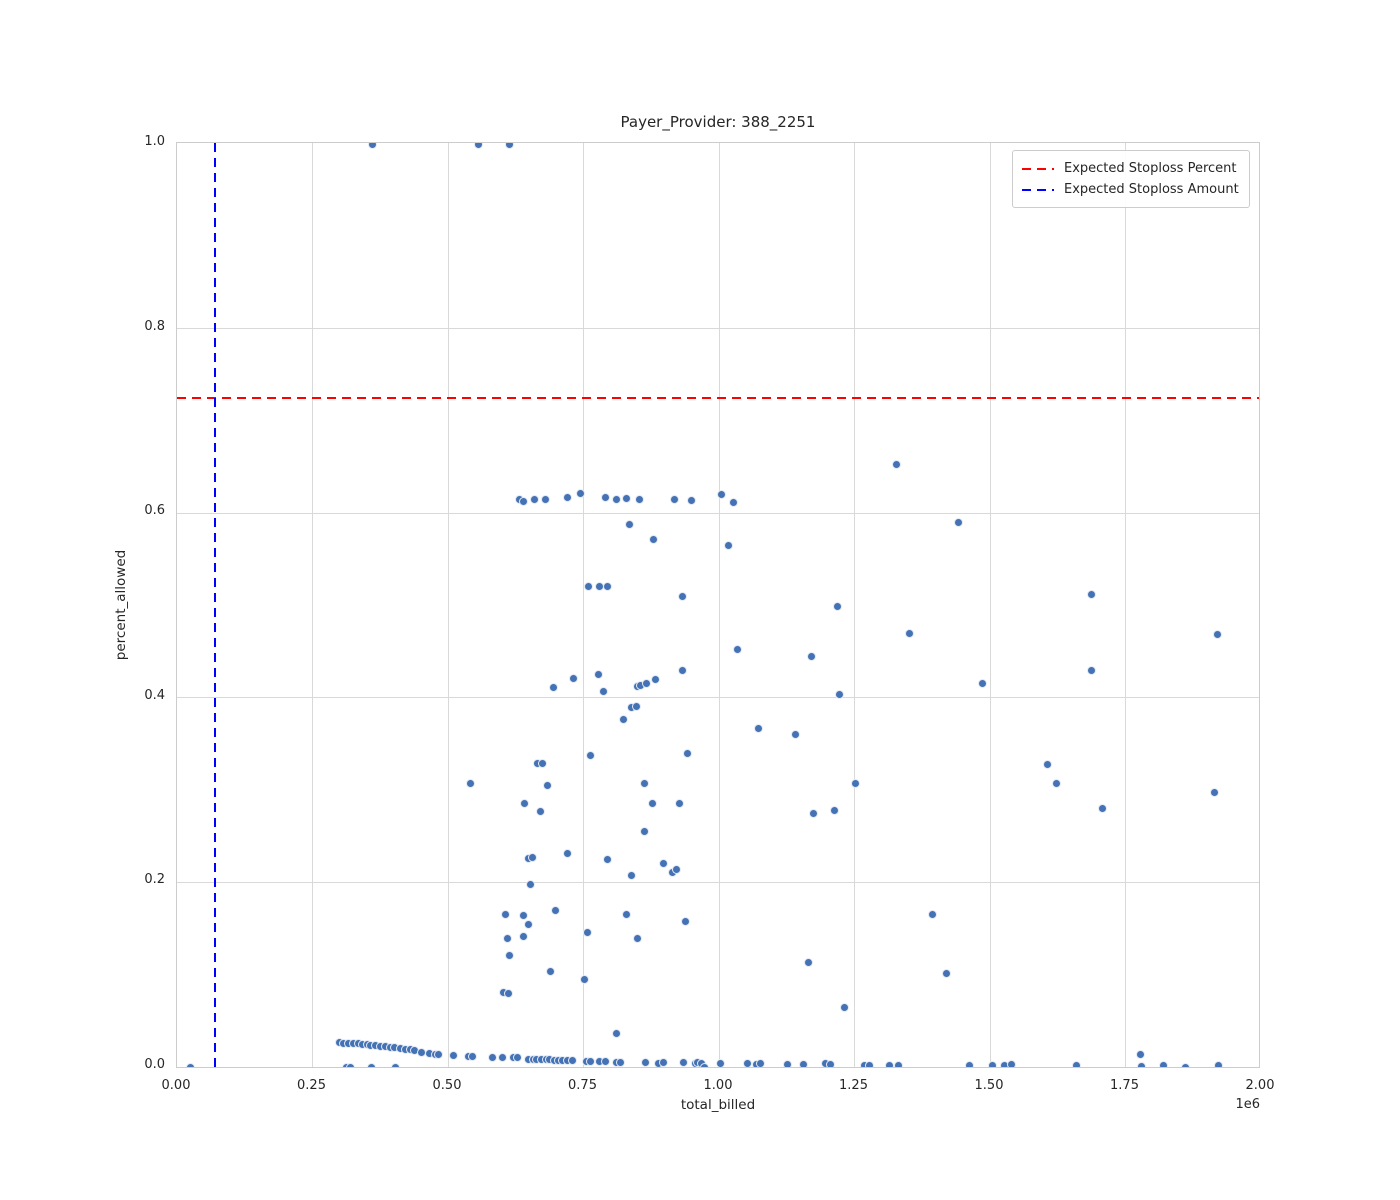 This screenshot has height=1200, width=1400. Describe the element at coordinates (154, 326) in the screenshot. I see `y-tick-label: 0.8` at that location.